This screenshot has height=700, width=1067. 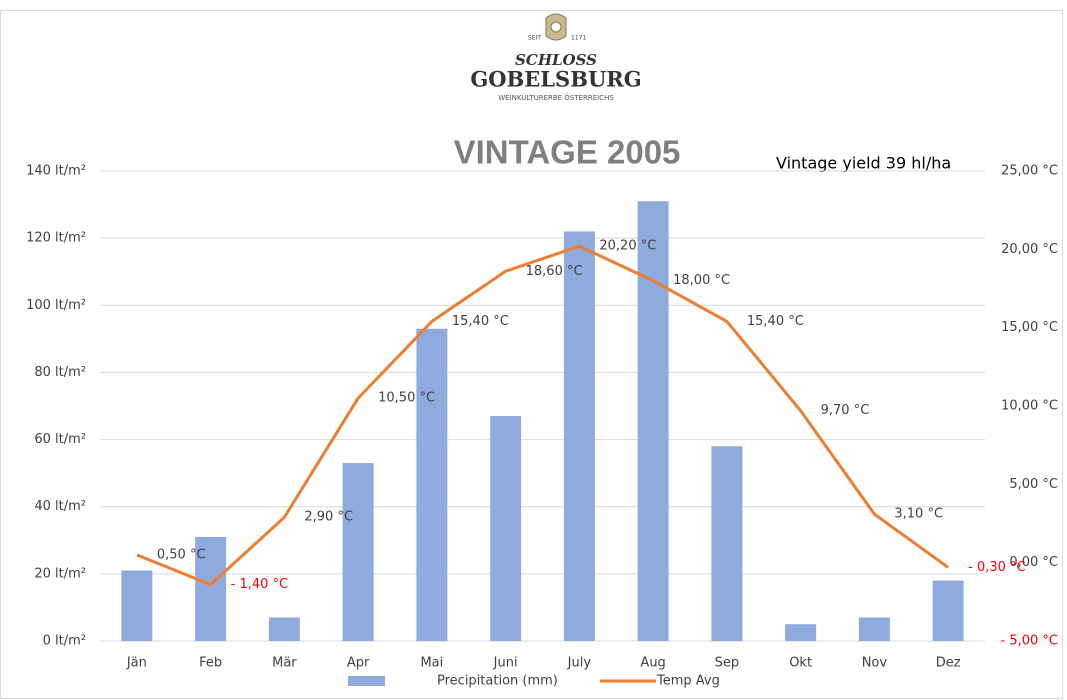 What do you see at coordinates (60, 573) in the screenshot?
I see `y-tick-label: 20 lt/m²` at bounding box center [60, 573].